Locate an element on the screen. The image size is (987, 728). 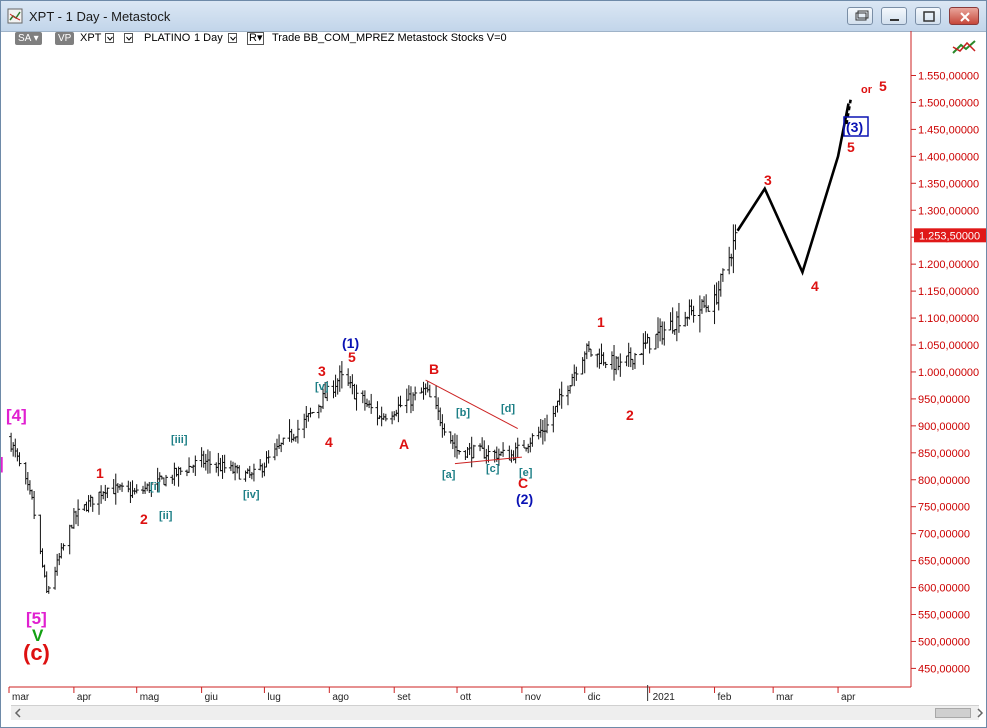
maximize-icon is located at coordinates (929, 16).